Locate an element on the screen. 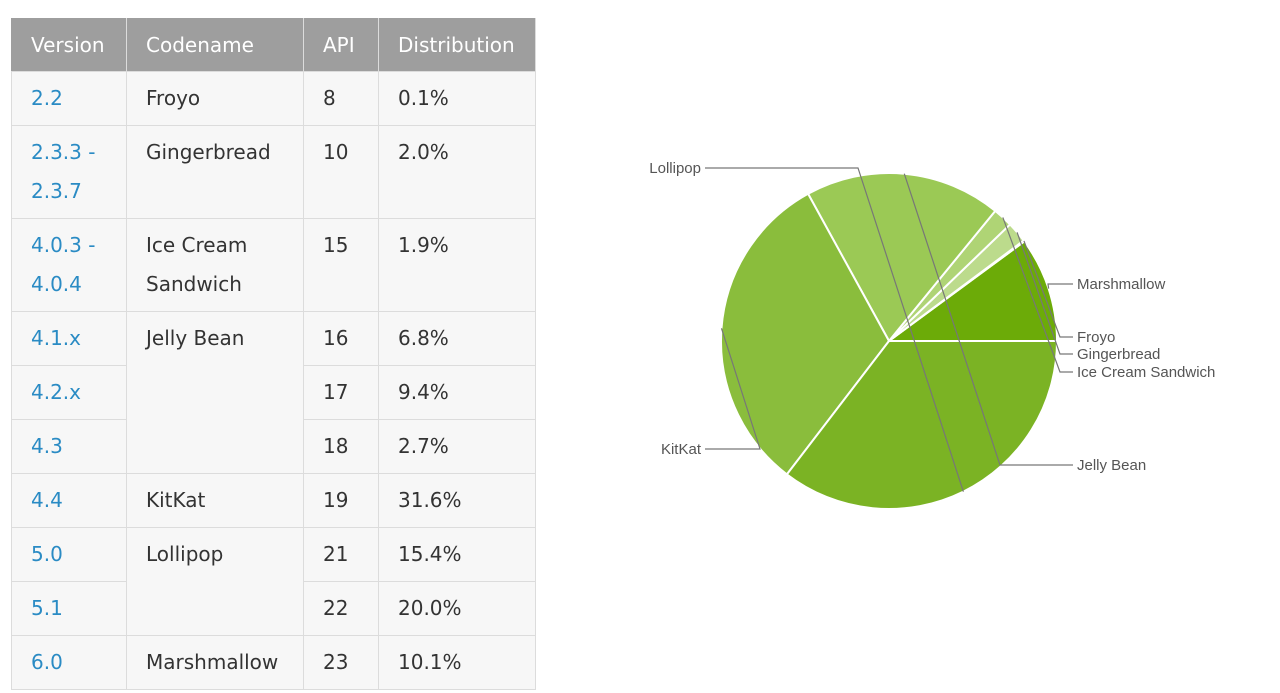 The width and height of the screenshot is (1280, 693). api-cell: 15 is located at coordinates (341, 265).